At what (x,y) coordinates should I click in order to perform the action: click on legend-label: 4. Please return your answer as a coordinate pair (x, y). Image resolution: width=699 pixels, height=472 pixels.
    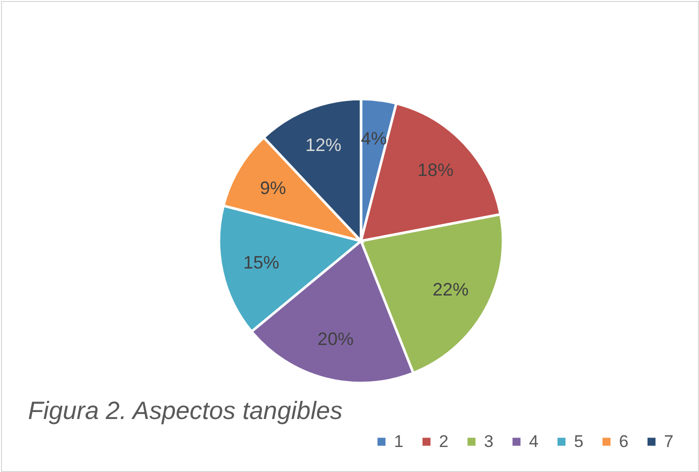
    Looking at the image, I should click on (533, 441).